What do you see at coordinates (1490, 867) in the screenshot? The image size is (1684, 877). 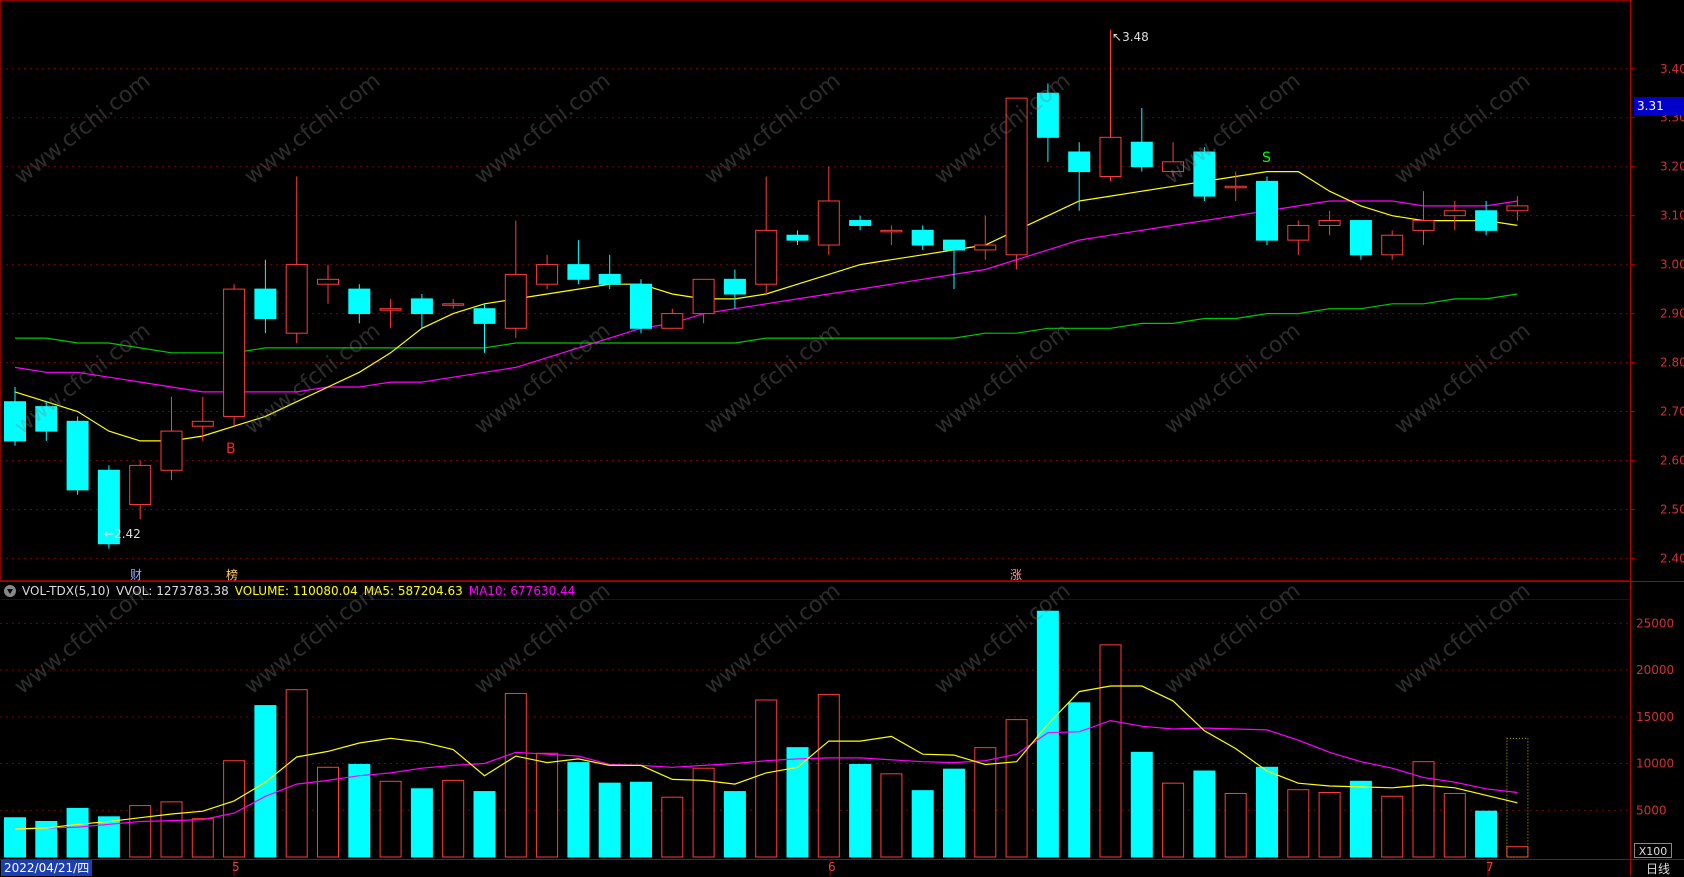 I see `month-label-7: 7` at bounding box center [1490, 867].